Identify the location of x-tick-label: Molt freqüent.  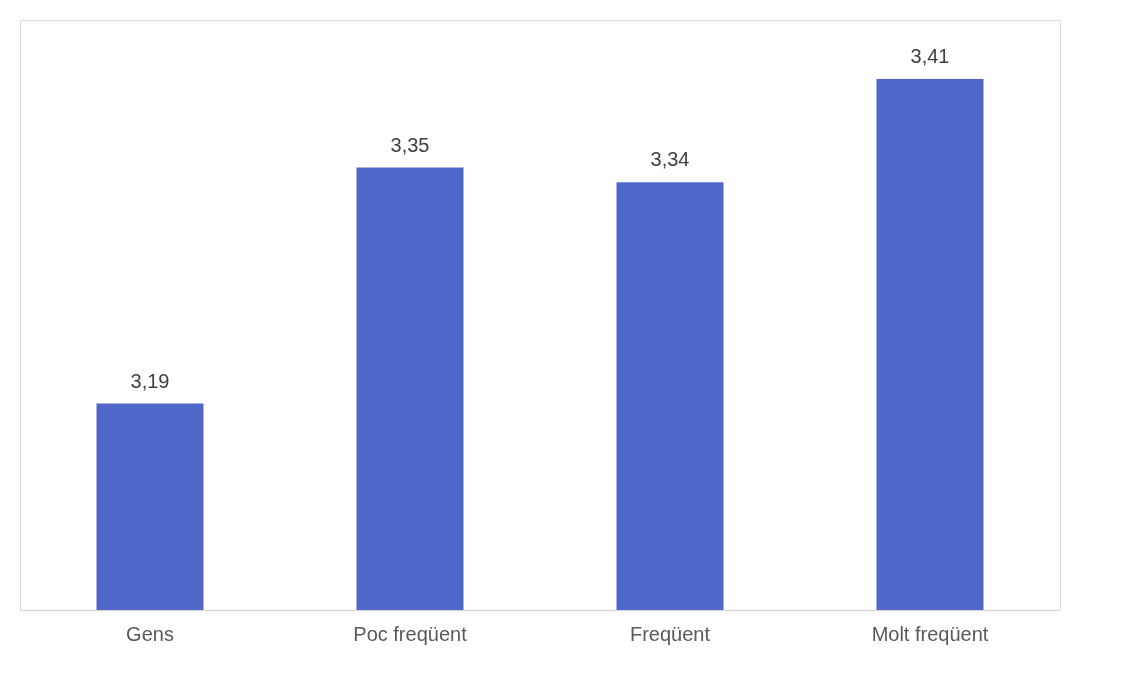
(930, 633).